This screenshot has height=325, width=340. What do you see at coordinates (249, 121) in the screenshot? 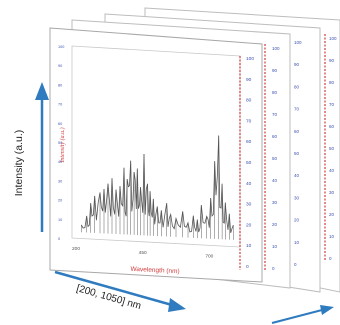
I see `front-right-tick-70: 70` at bounding box center [249, 121].